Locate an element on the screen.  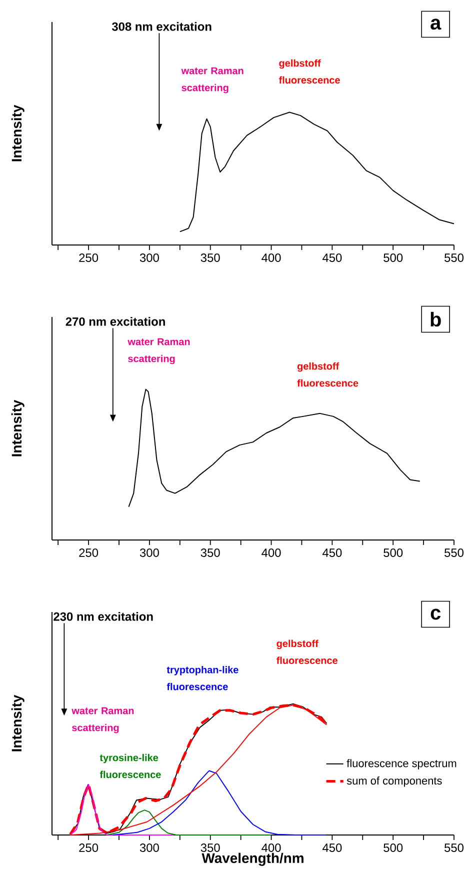
chart-title: b is located at coordinates (435, 319).